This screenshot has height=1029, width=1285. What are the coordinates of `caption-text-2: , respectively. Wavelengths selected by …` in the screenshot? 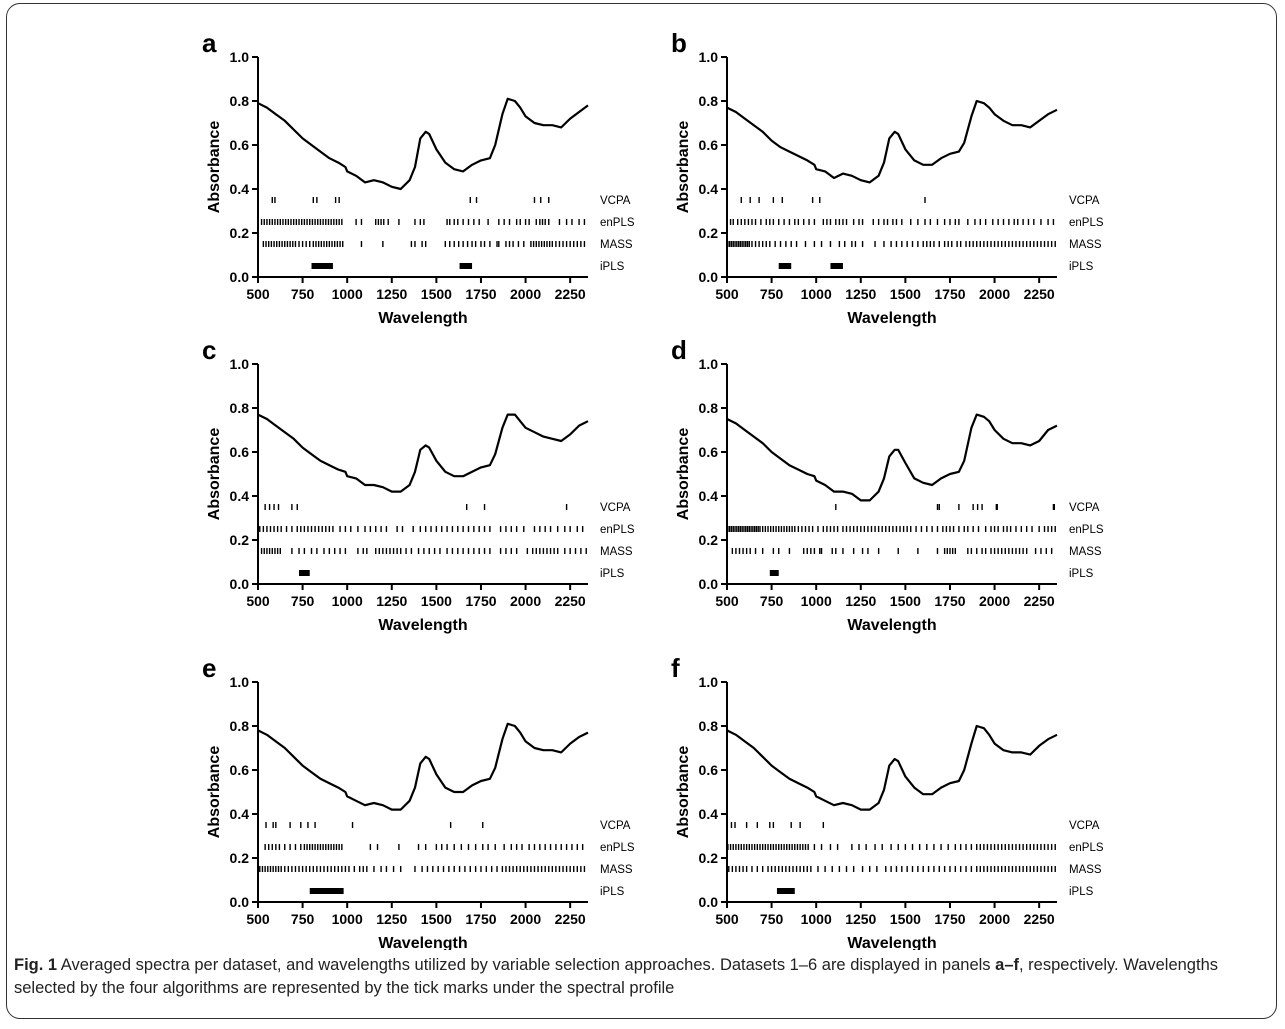 It's located at (616, 976).